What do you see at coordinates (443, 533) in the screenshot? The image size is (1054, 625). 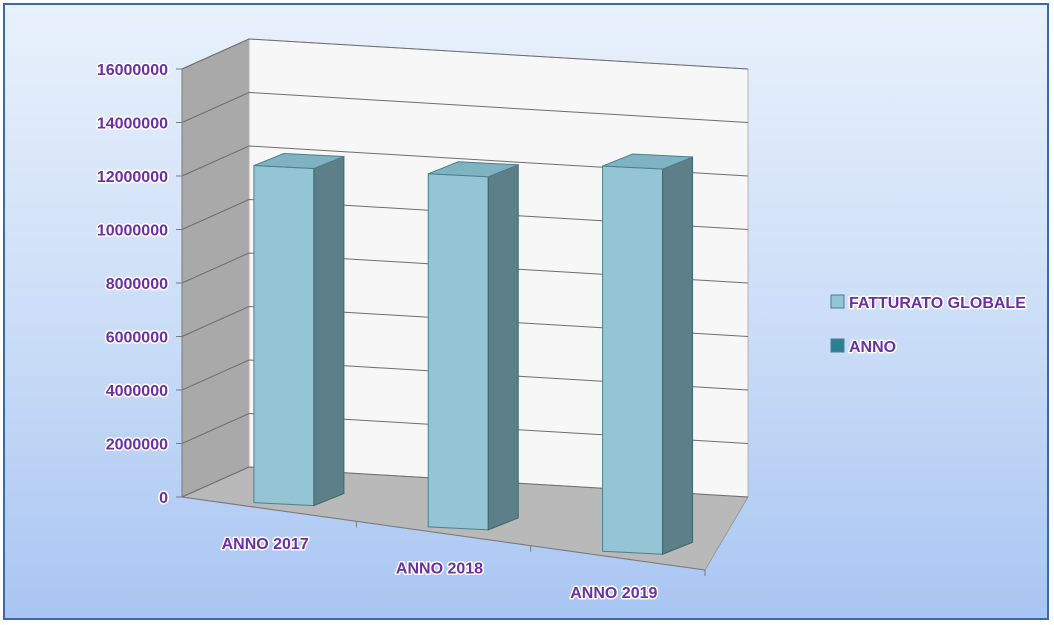 I see `x-axis-line` at bounding box center [443, 533].